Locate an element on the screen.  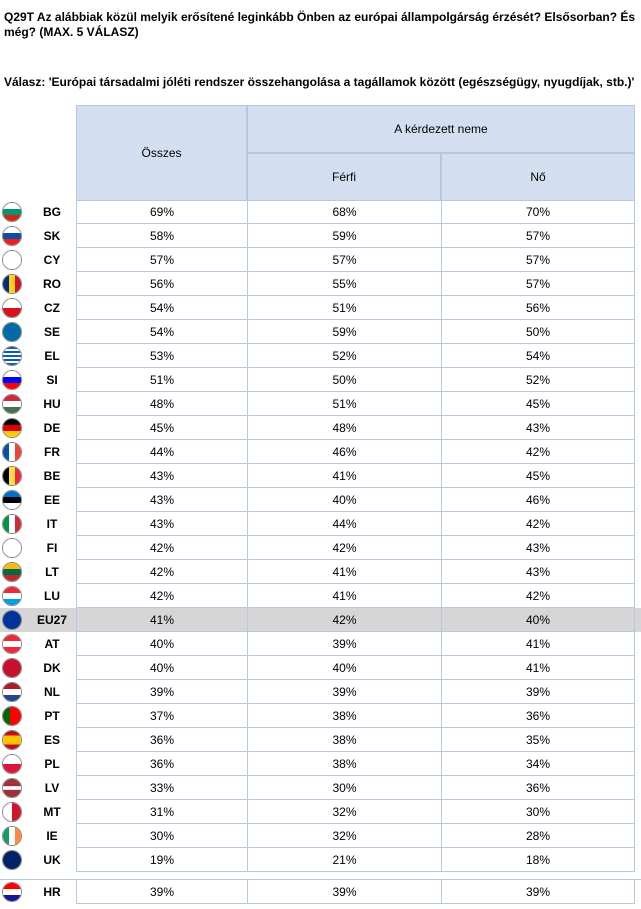
cell-total: 58% is located at coordinates (161, 236).